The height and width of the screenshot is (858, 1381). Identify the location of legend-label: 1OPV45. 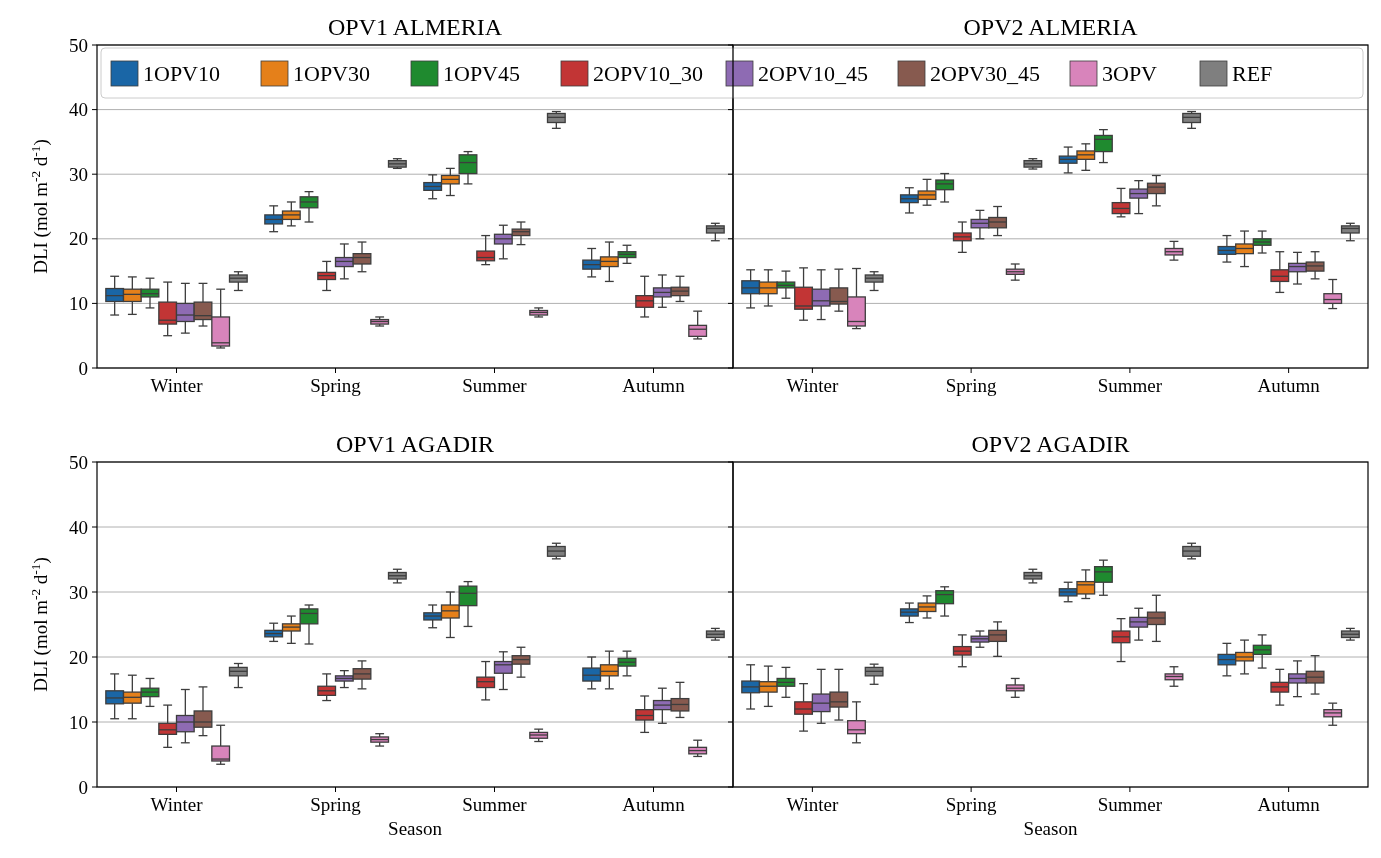
(482, 73).